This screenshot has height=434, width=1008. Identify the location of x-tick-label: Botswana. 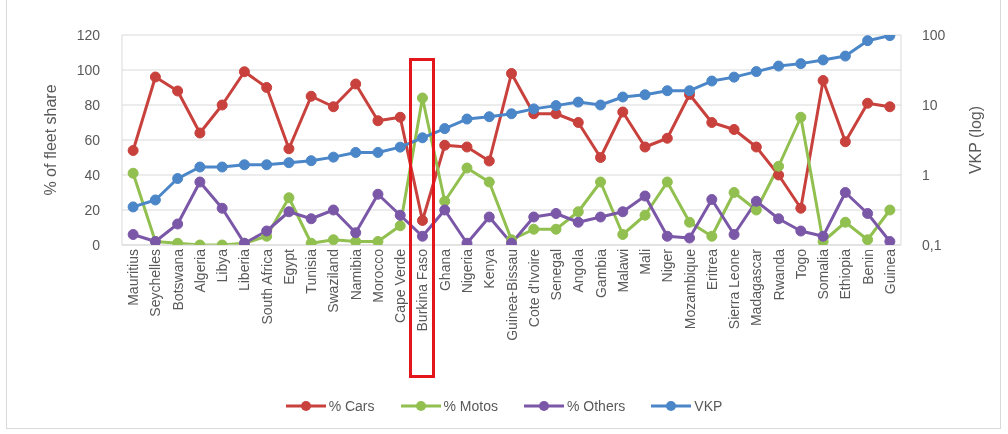
(177, 279).